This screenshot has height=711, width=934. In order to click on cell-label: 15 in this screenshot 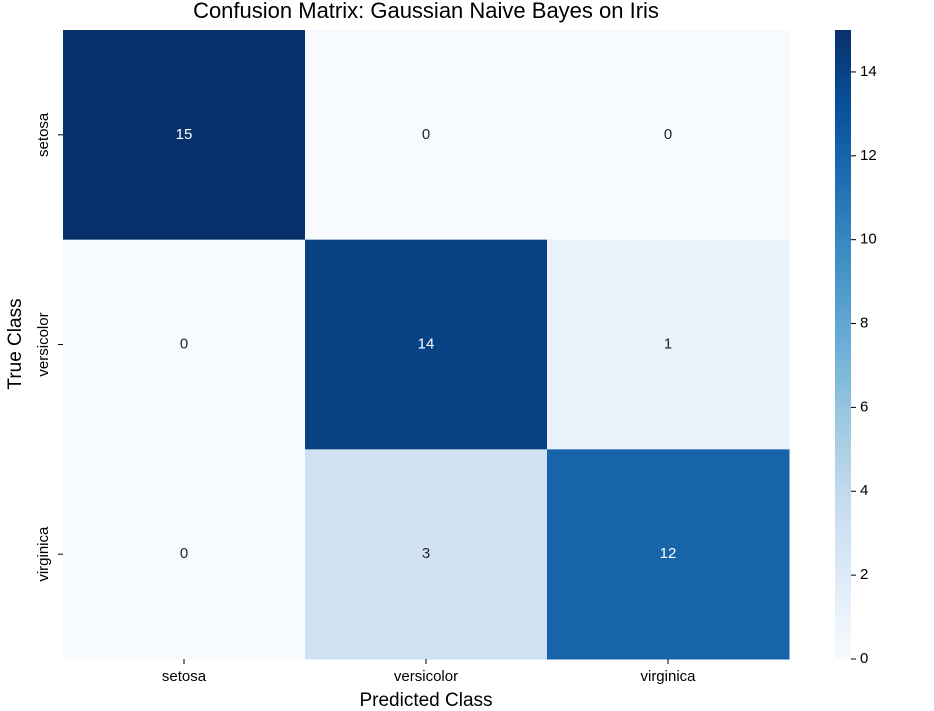, I will do `click(184, 134)`.